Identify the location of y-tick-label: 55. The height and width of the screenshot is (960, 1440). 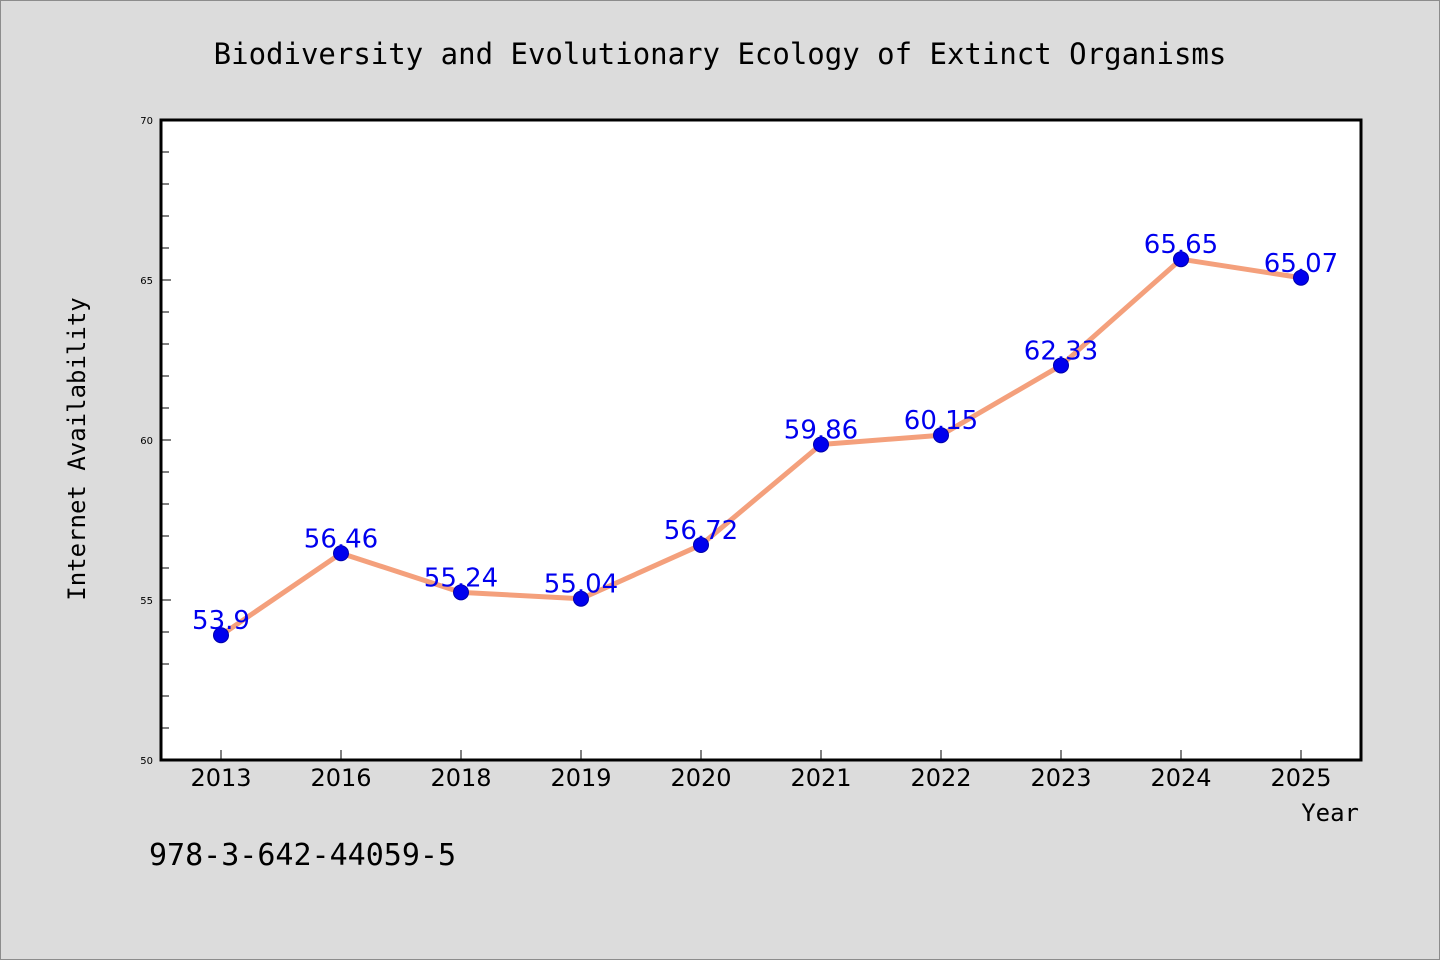
(146, 601).